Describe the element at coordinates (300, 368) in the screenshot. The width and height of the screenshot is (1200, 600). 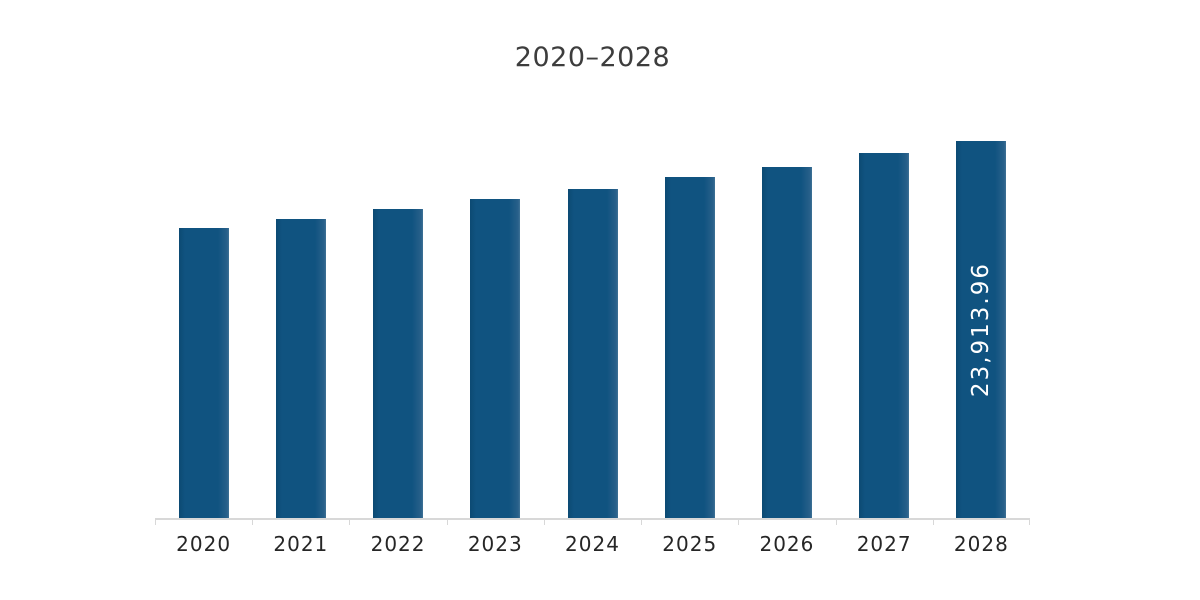
I see `bar-2021` at that location.